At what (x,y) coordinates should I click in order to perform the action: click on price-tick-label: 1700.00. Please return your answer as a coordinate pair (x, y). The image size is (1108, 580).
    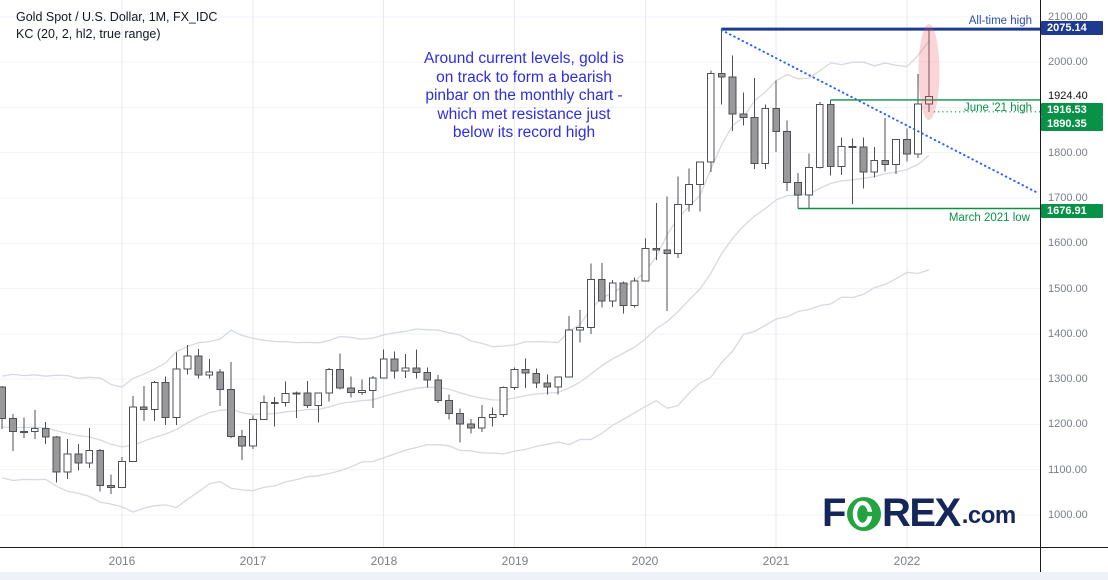
    Looking at the image, I should click on (1068, 198).